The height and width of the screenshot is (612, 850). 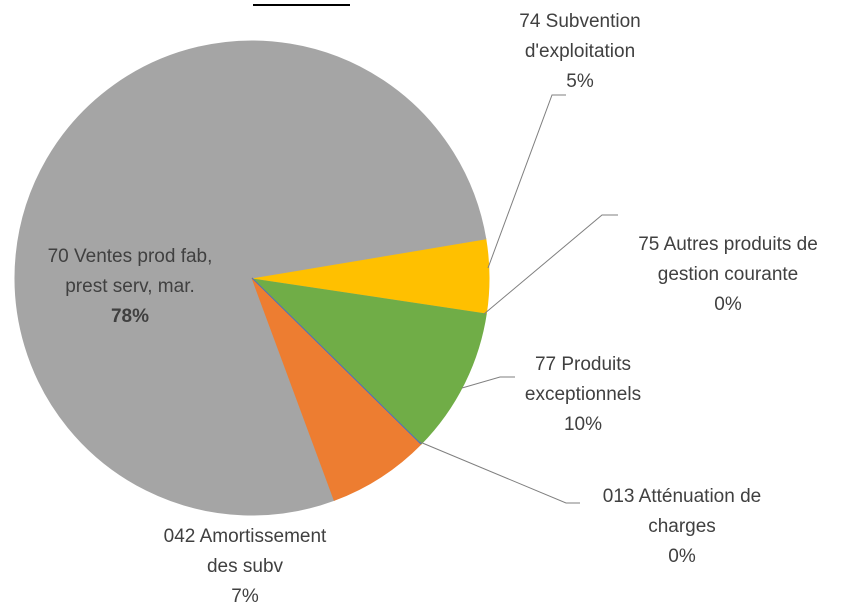 I want to click on category-label: 74 Subvention d'exploitation, so click(x=580, y=36).